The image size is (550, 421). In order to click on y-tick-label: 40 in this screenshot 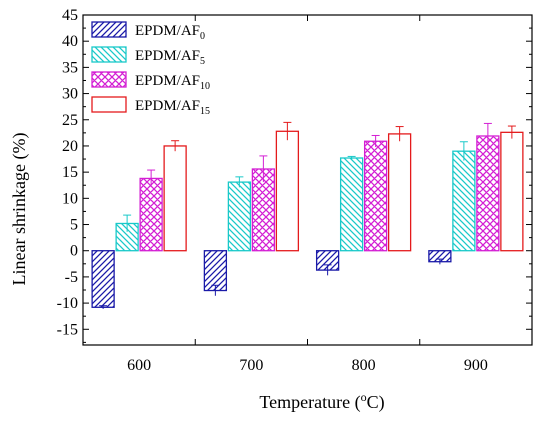, I will do `click(70, 41)`.